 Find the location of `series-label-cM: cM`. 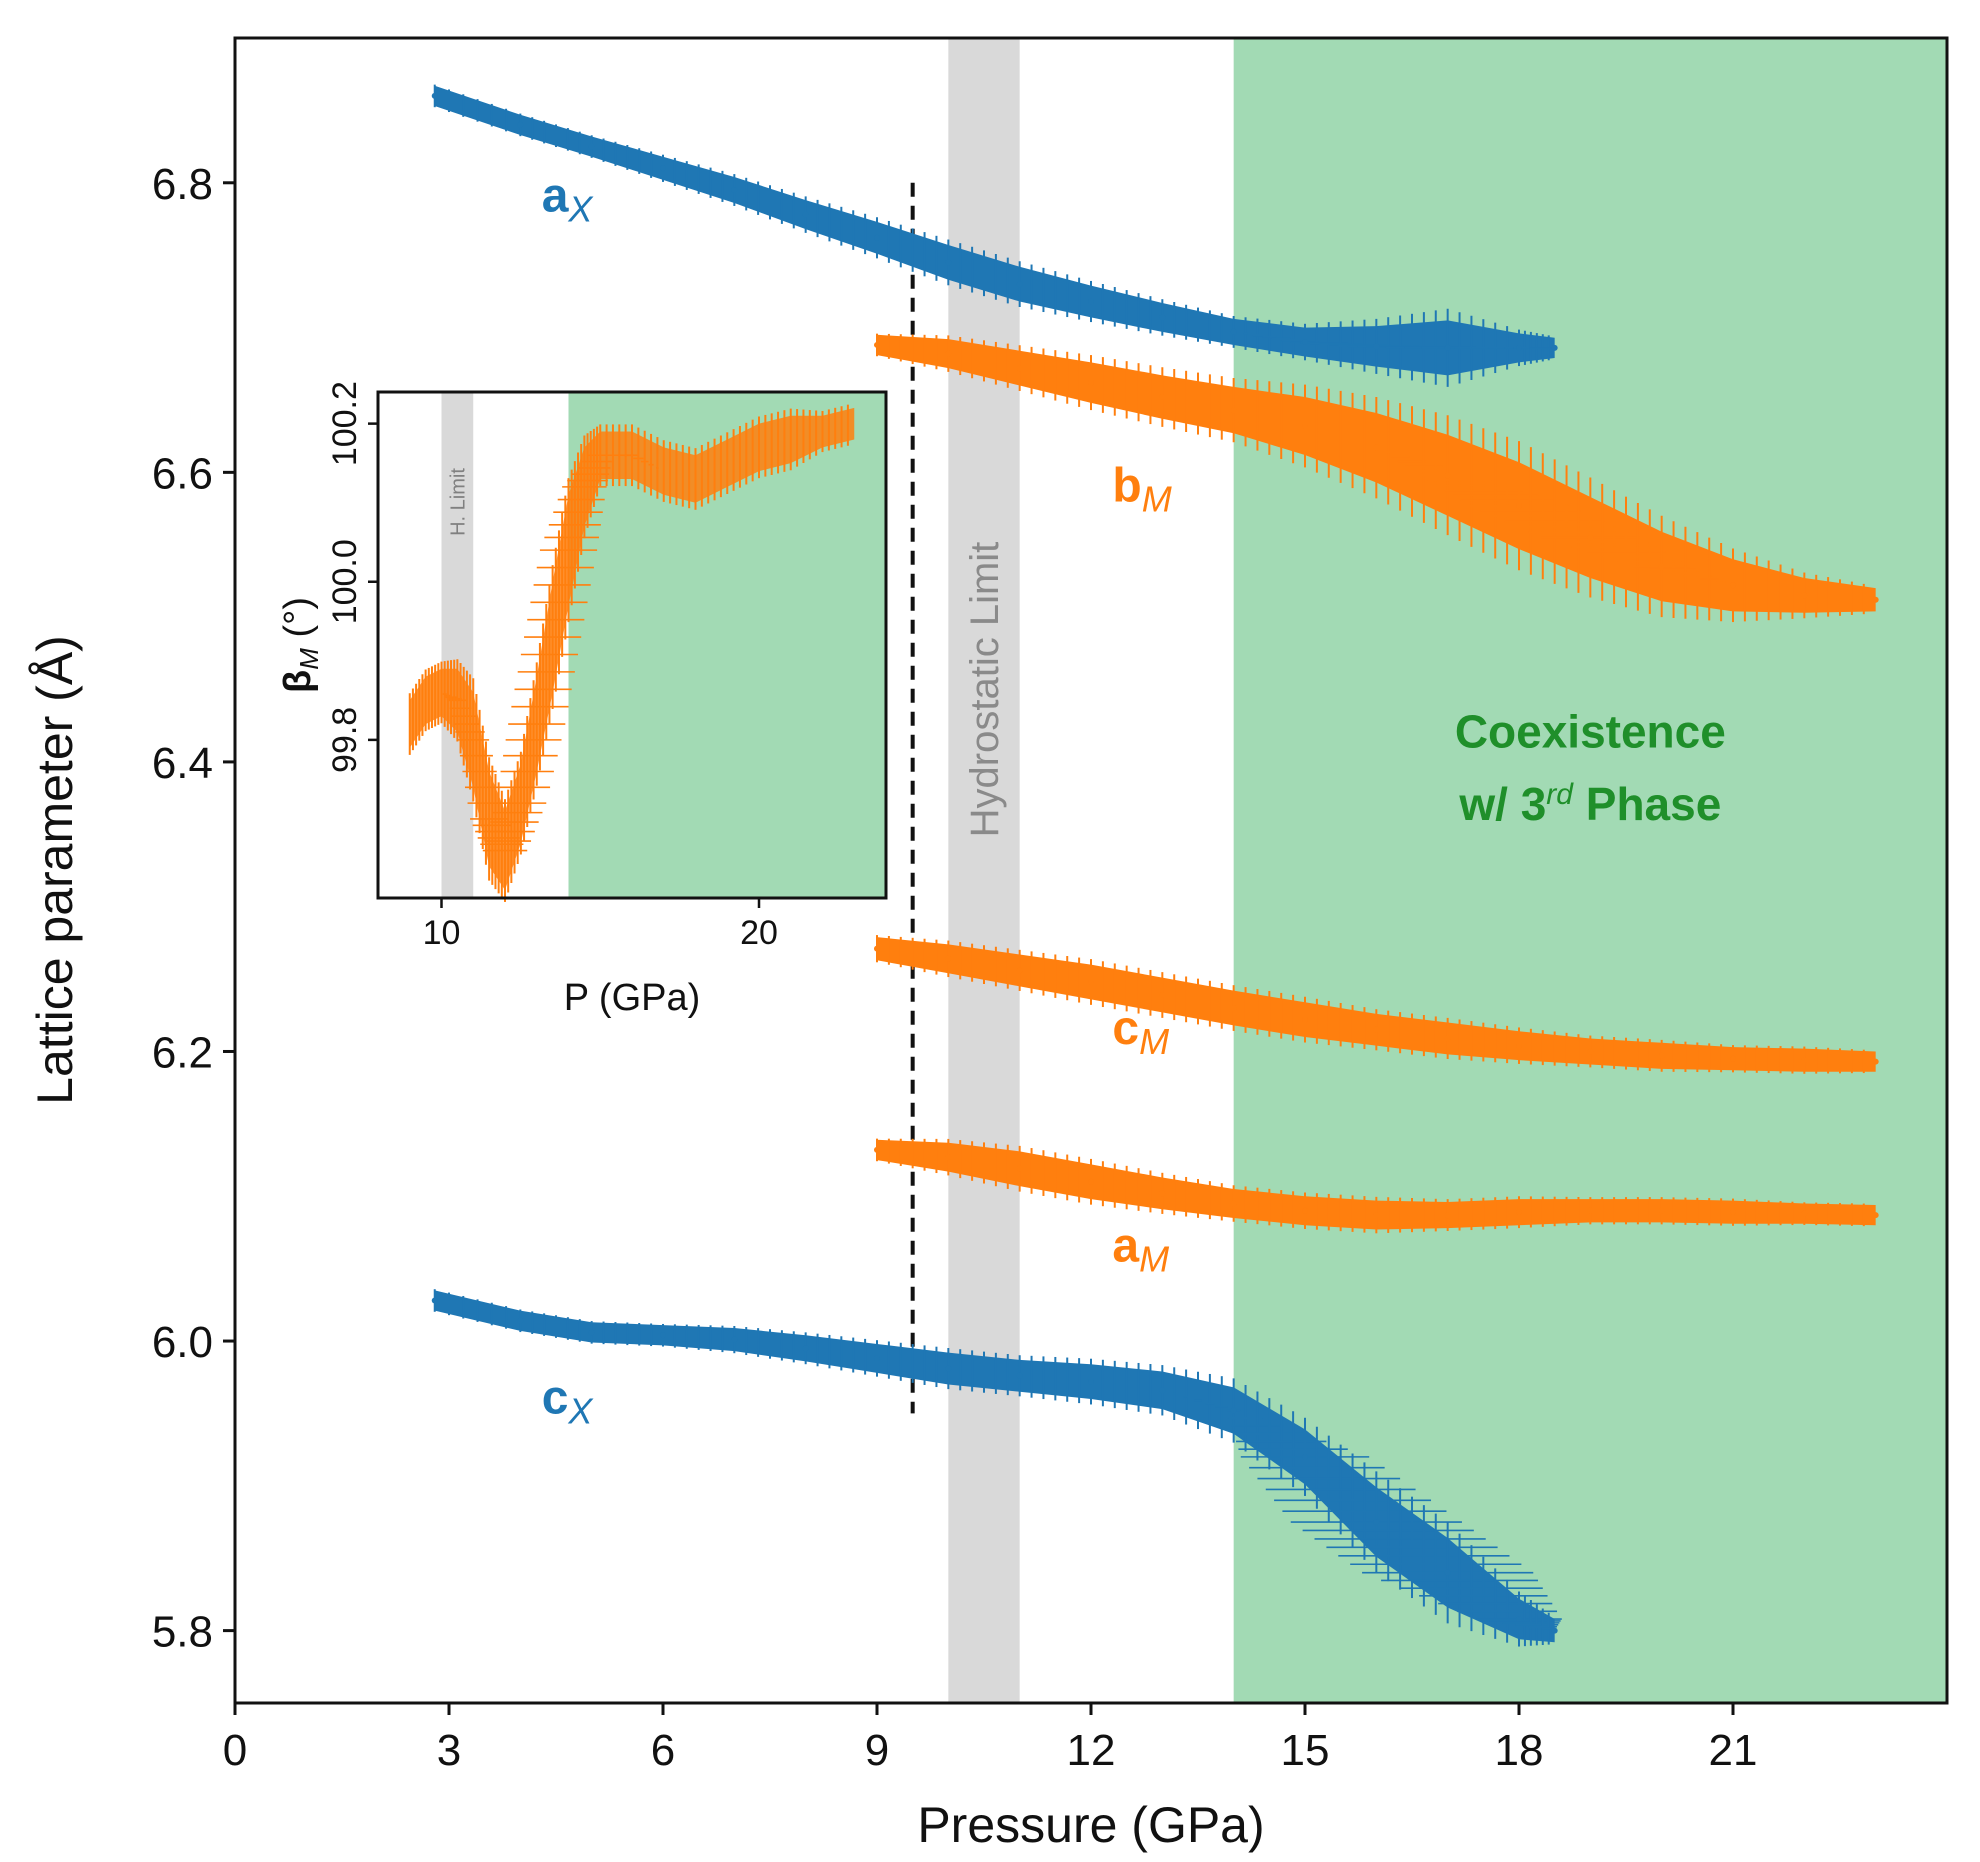

series-label-cM: cM is located at coordinates (1140, 1032).